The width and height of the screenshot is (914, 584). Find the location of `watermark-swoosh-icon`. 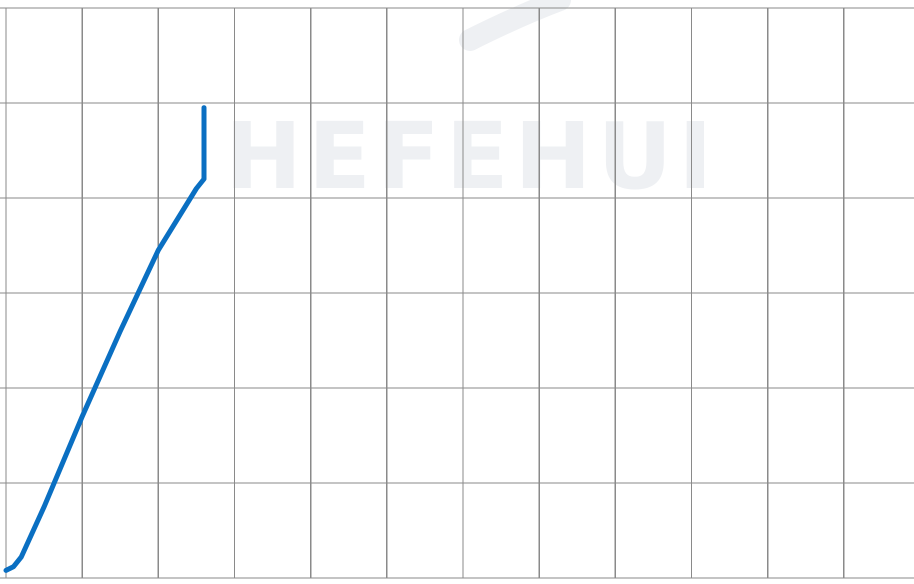

watermark-swoosh-icon is located at coordinates (515, 25).